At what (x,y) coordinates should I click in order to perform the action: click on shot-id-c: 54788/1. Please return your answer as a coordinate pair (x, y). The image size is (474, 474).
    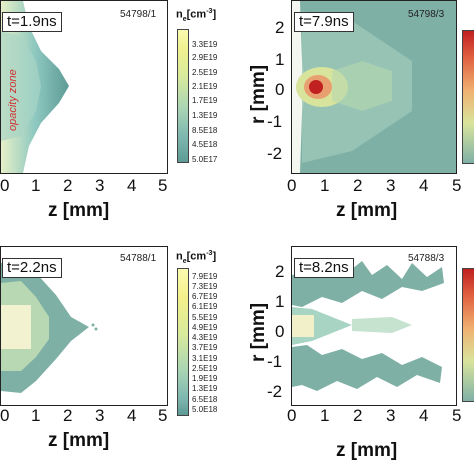
    Looking at the image, I should click on (138, 258).